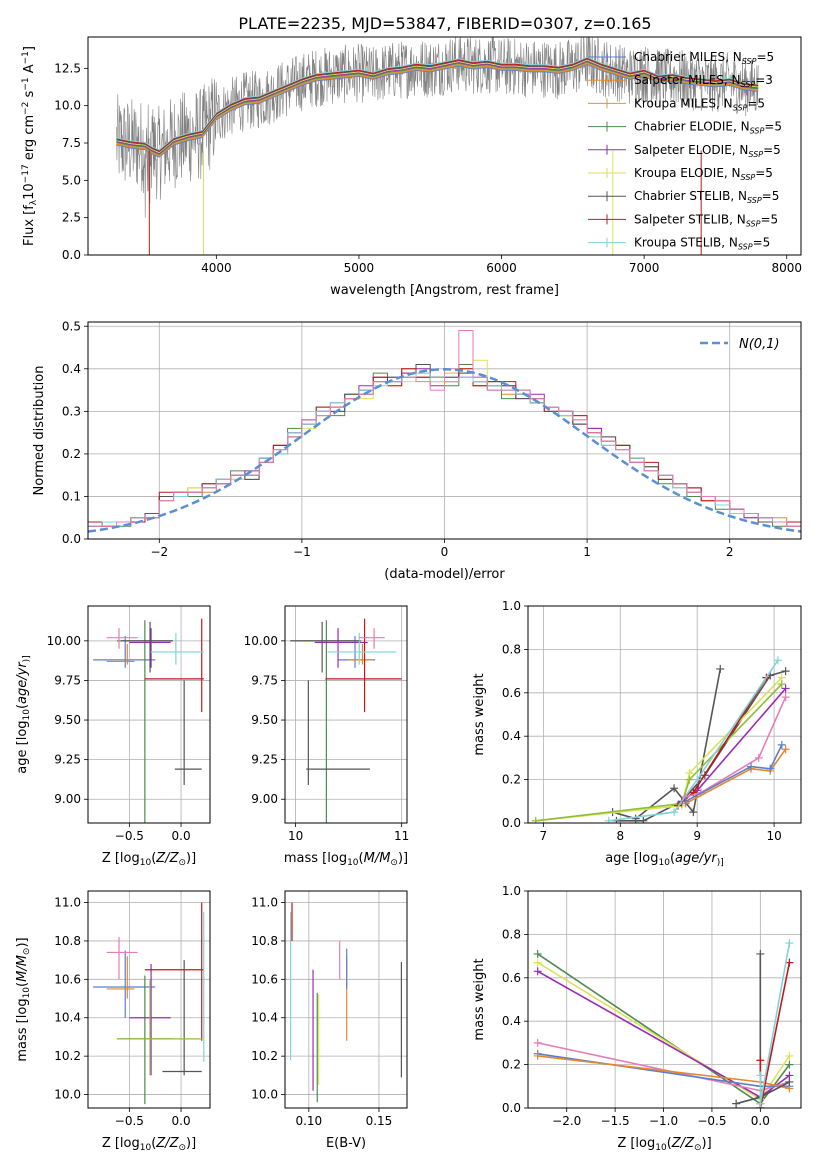 The height and width of the screenshot is (1174, 819). I want to click on x-tick-label: 0.15, so click(379, 1121).